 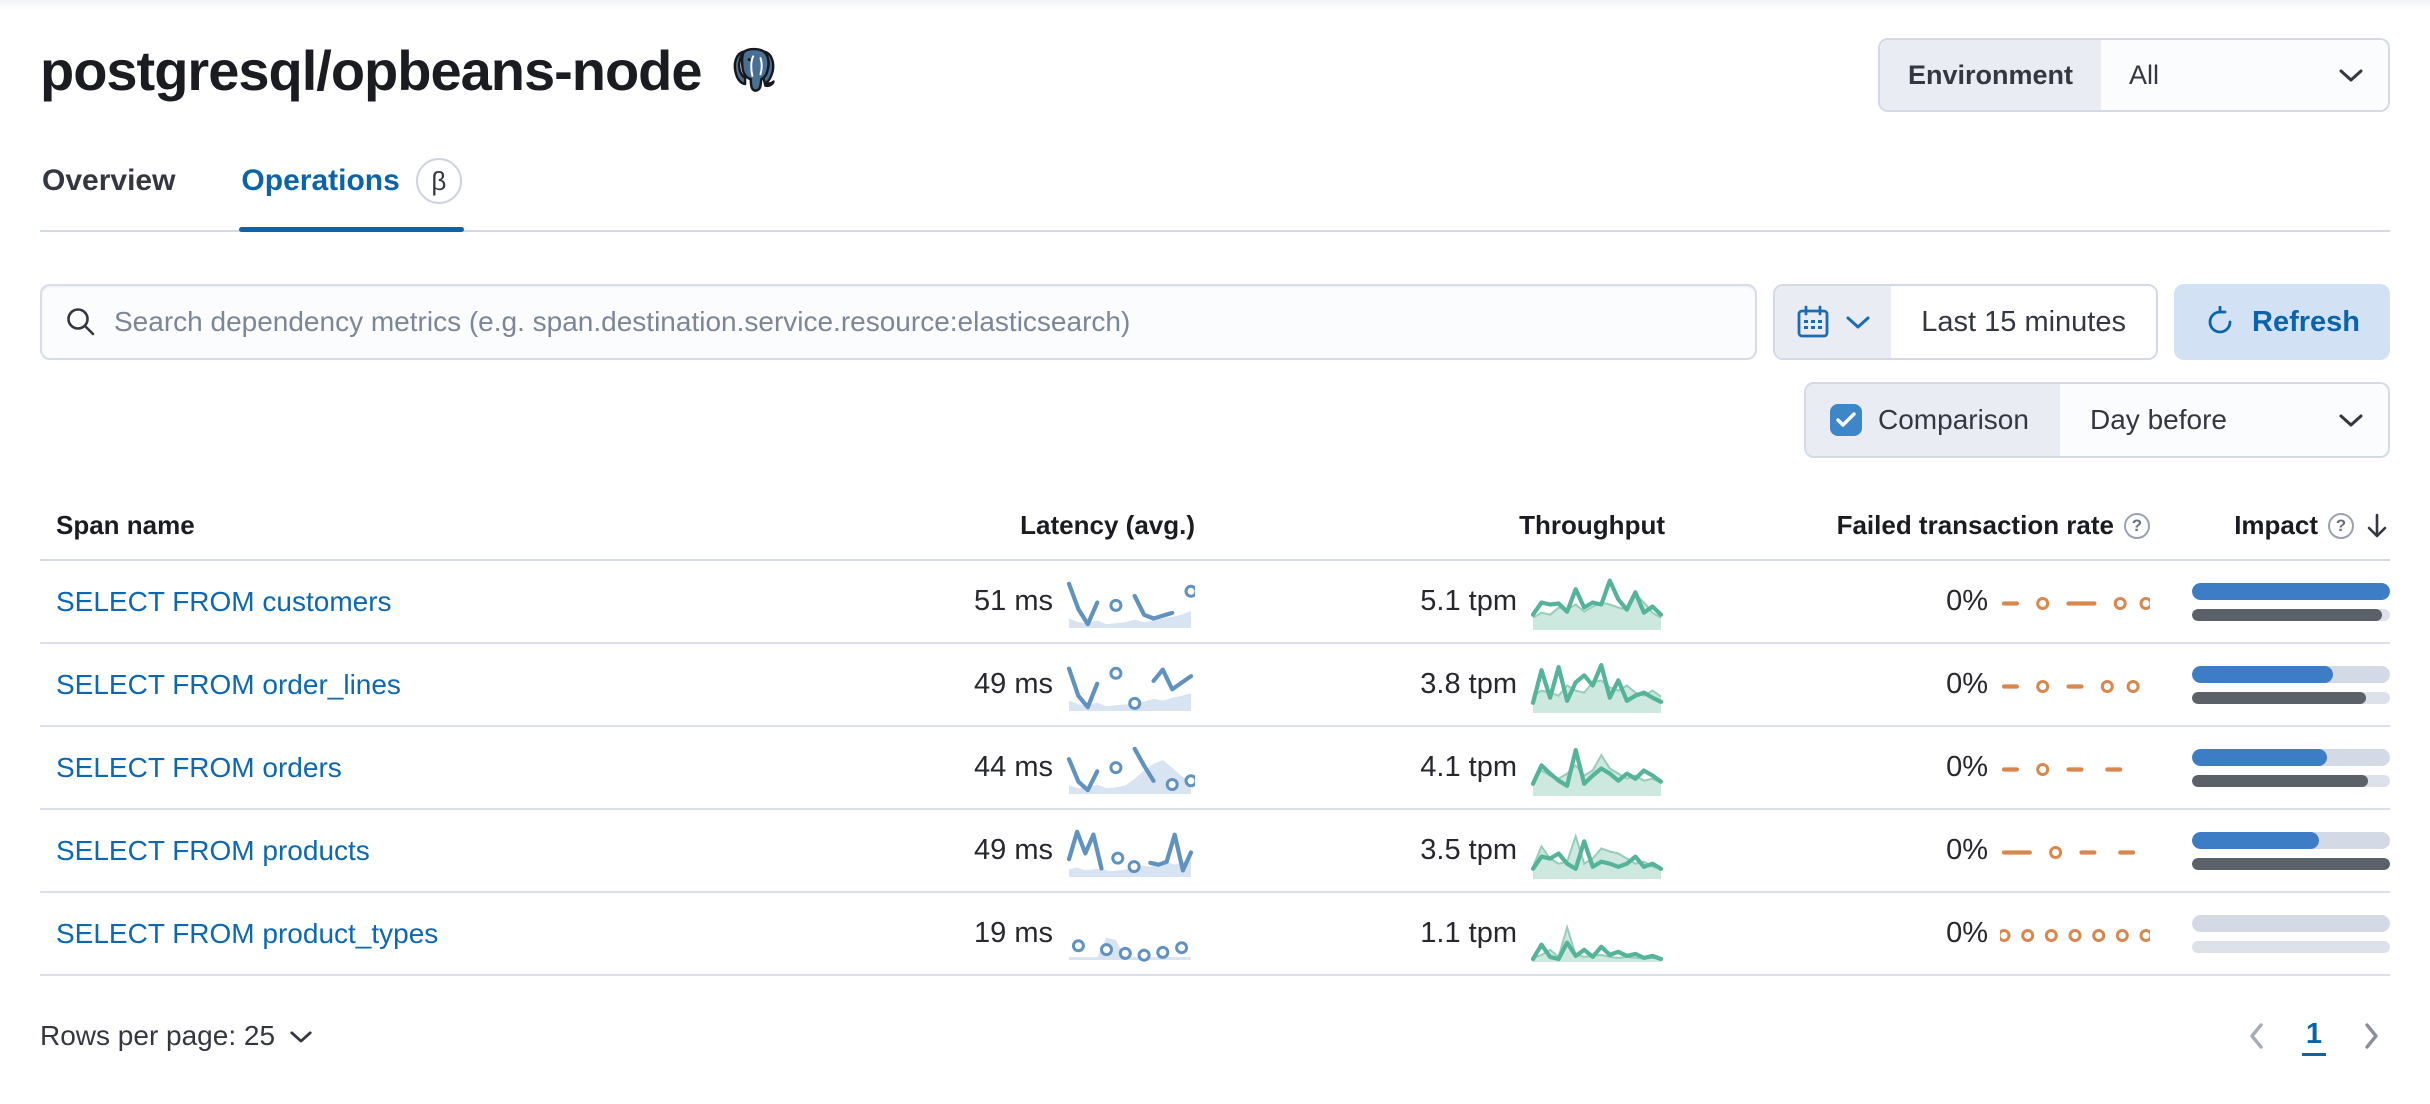 What do you see at coordinates (81, 322) in the screenshot?
I see `search-icon` at bounding box center [81, 322].